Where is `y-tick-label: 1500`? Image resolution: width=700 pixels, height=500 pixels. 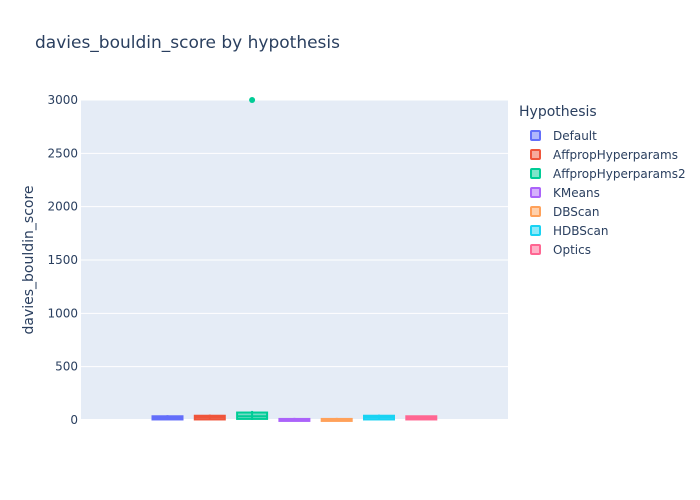 y-tick-label: 1500 is located at coordinates (62, 260).